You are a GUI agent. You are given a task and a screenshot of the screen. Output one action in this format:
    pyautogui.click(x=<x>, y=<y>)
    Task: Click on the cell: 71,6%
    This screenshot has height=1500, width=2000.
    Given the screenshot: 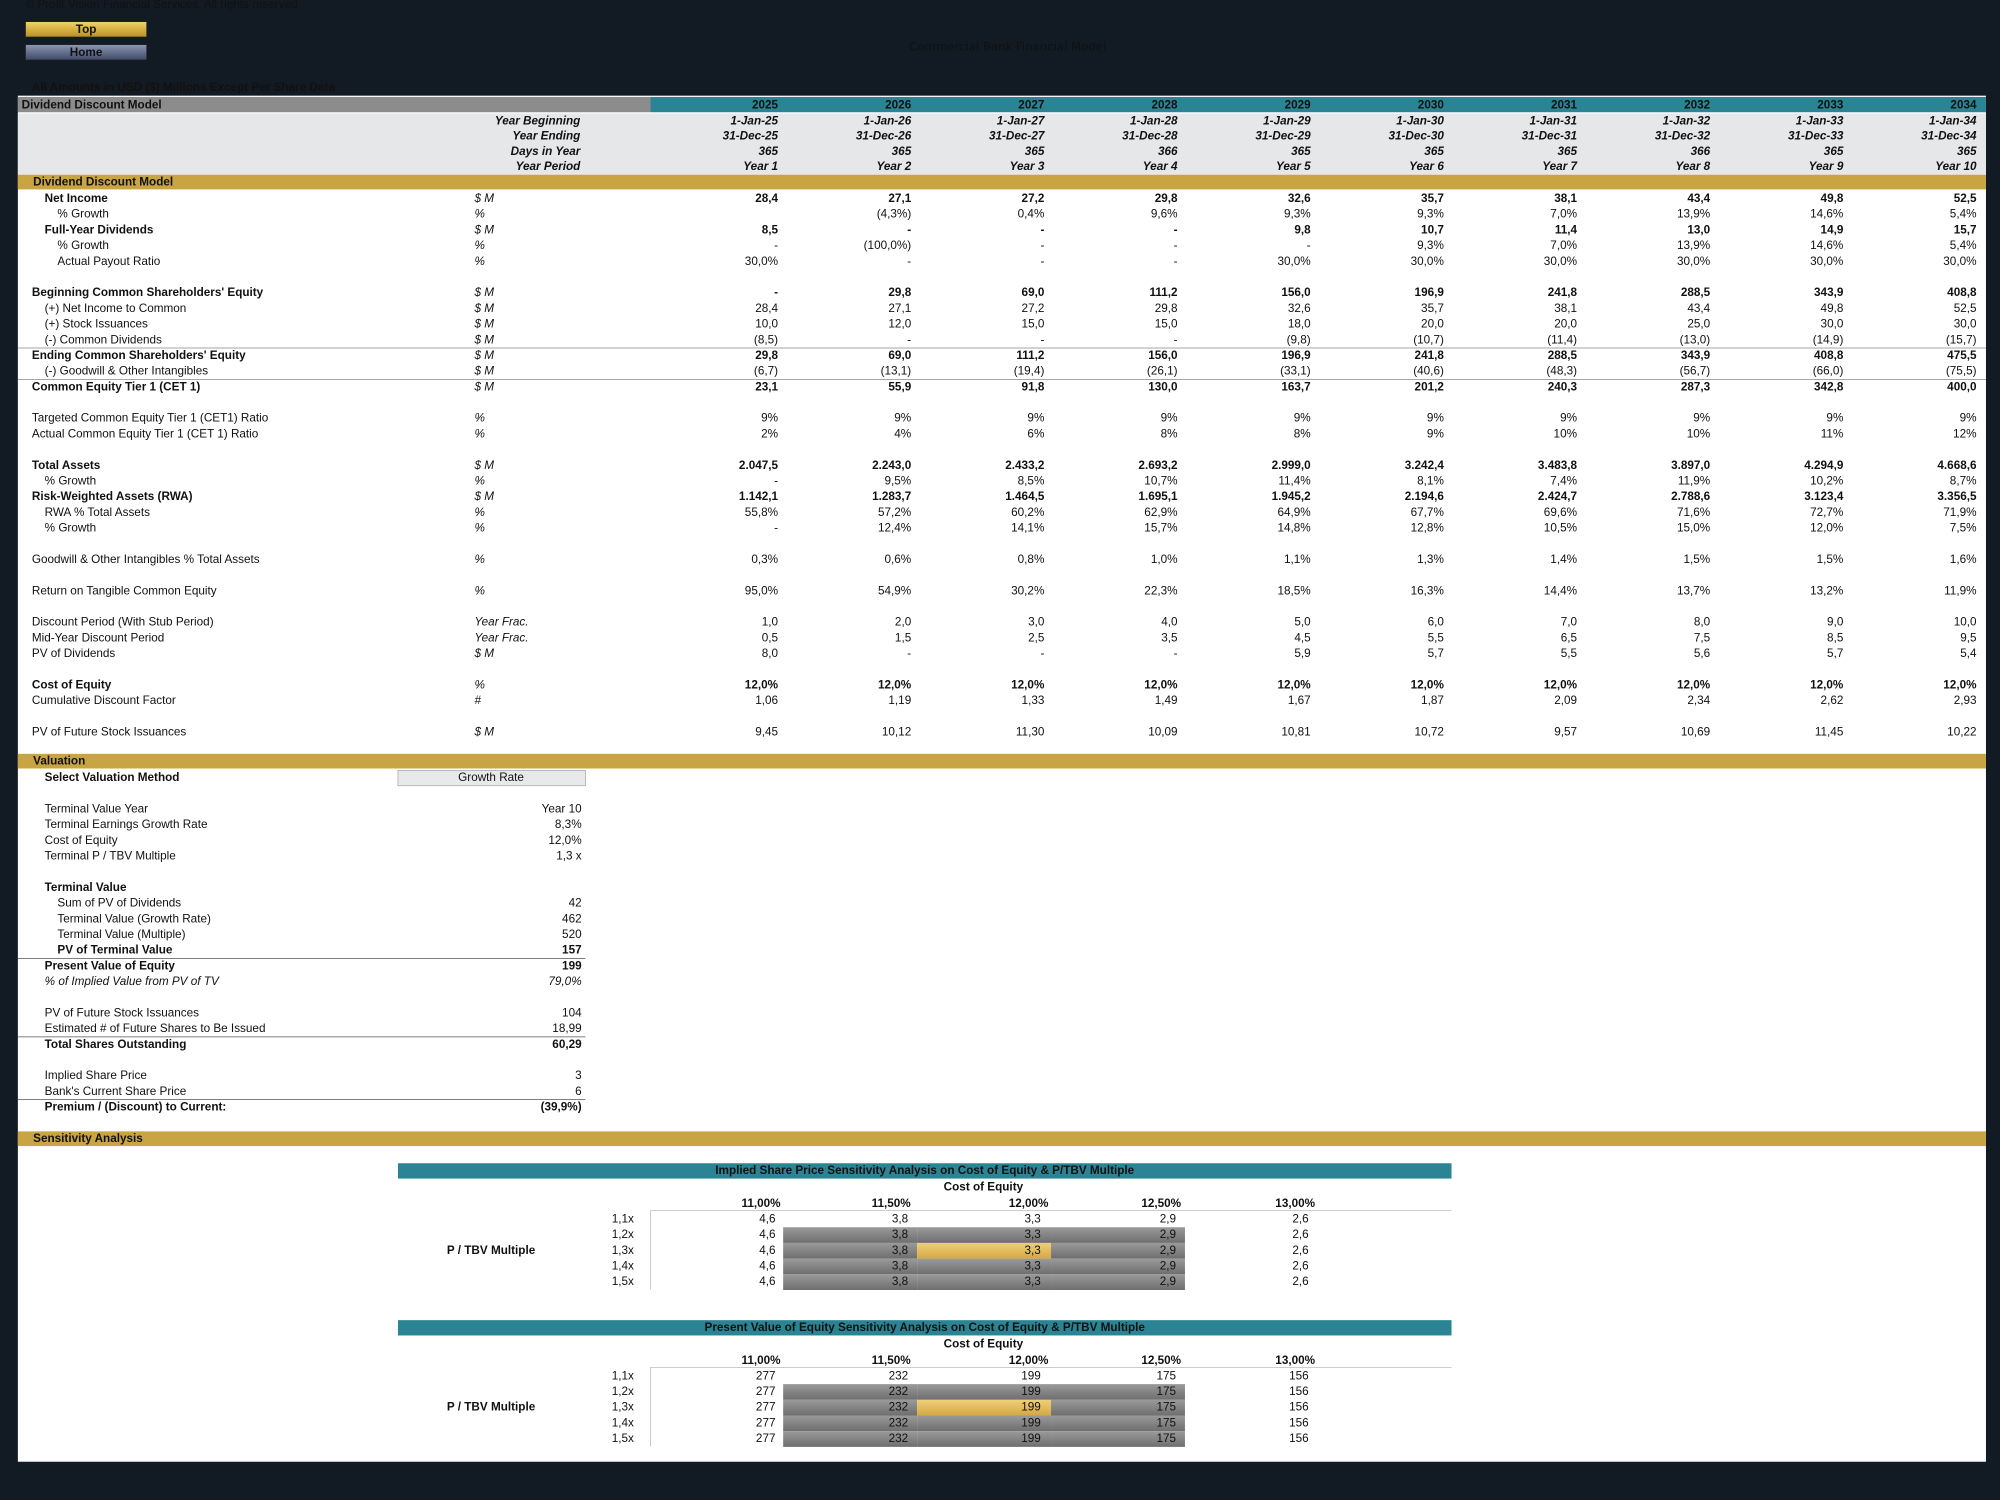 What is the action you would take?
    pyautogui.click(x=1693, y=512)
    